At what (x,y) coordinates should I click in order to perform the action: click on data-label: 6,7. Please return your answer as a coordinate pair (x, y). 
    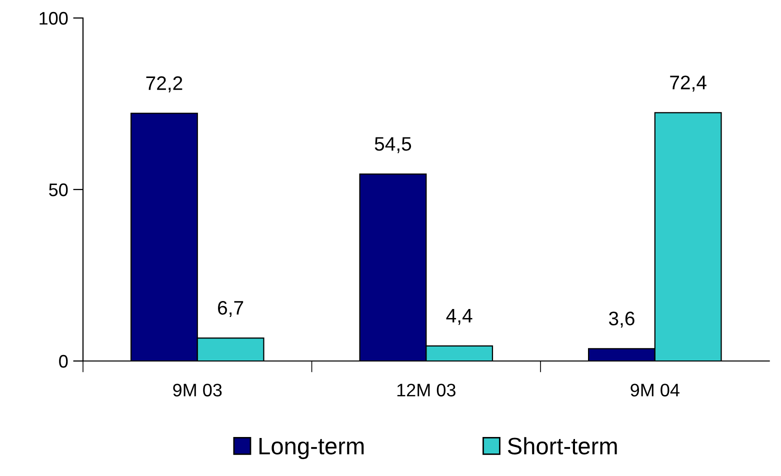
    Looking at the image, I should click on (231, 309).